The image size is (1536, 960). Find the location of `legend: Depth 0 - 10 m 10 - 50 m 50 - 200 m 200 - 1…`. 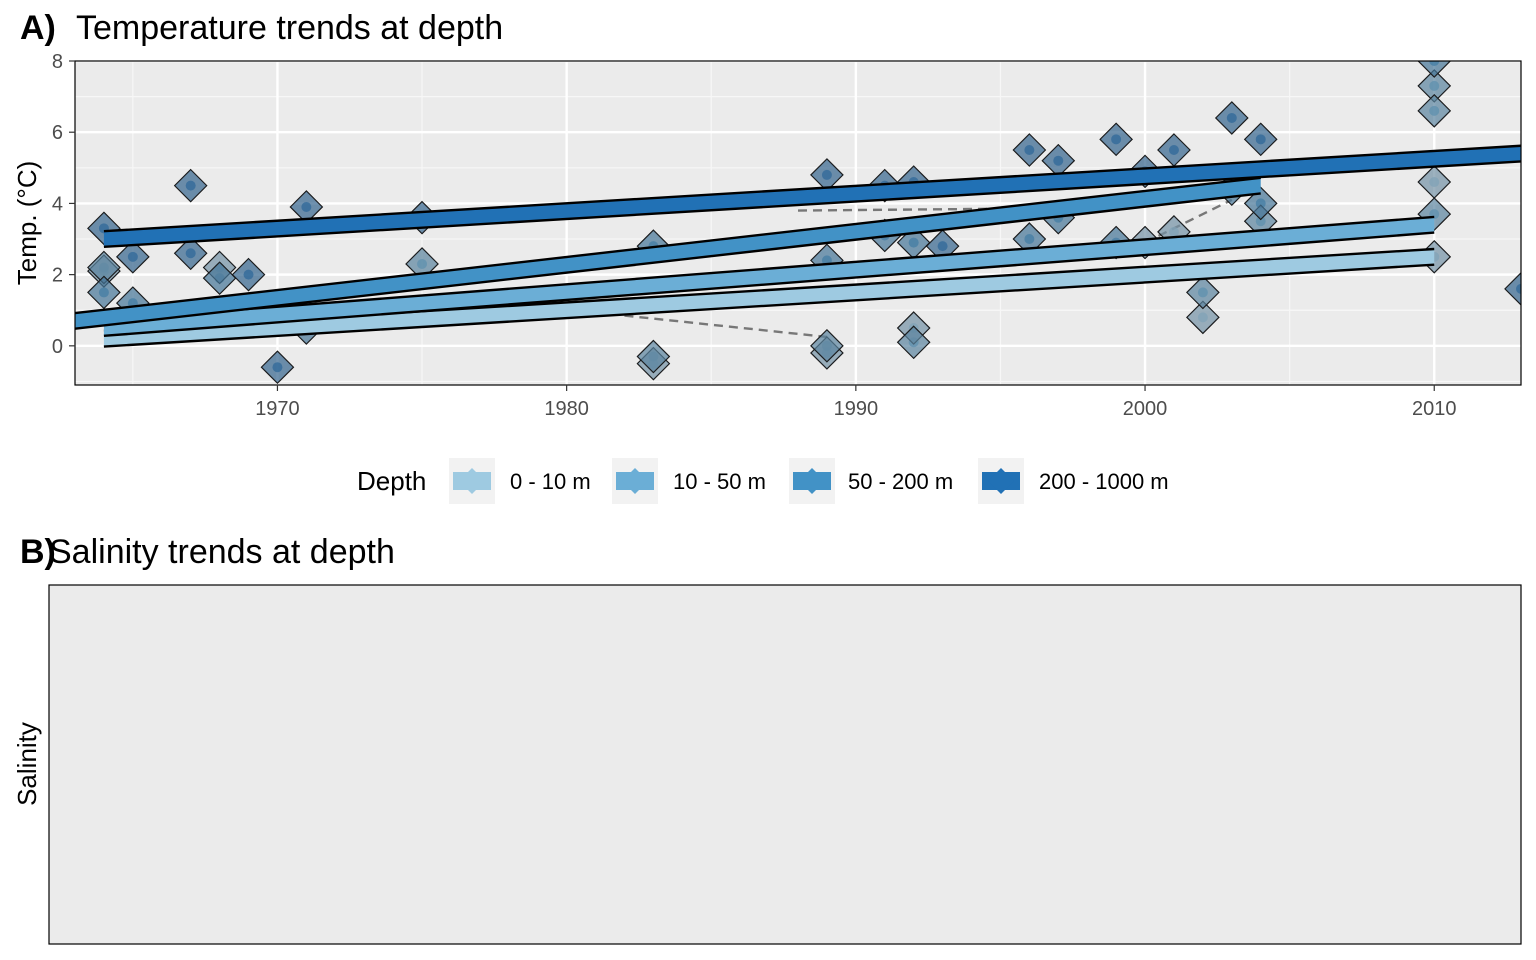

legend: Depth 0 - 10 m 10 - 50 m 50 - 200 m 200 - 1… is located at coordinates (763, 481).